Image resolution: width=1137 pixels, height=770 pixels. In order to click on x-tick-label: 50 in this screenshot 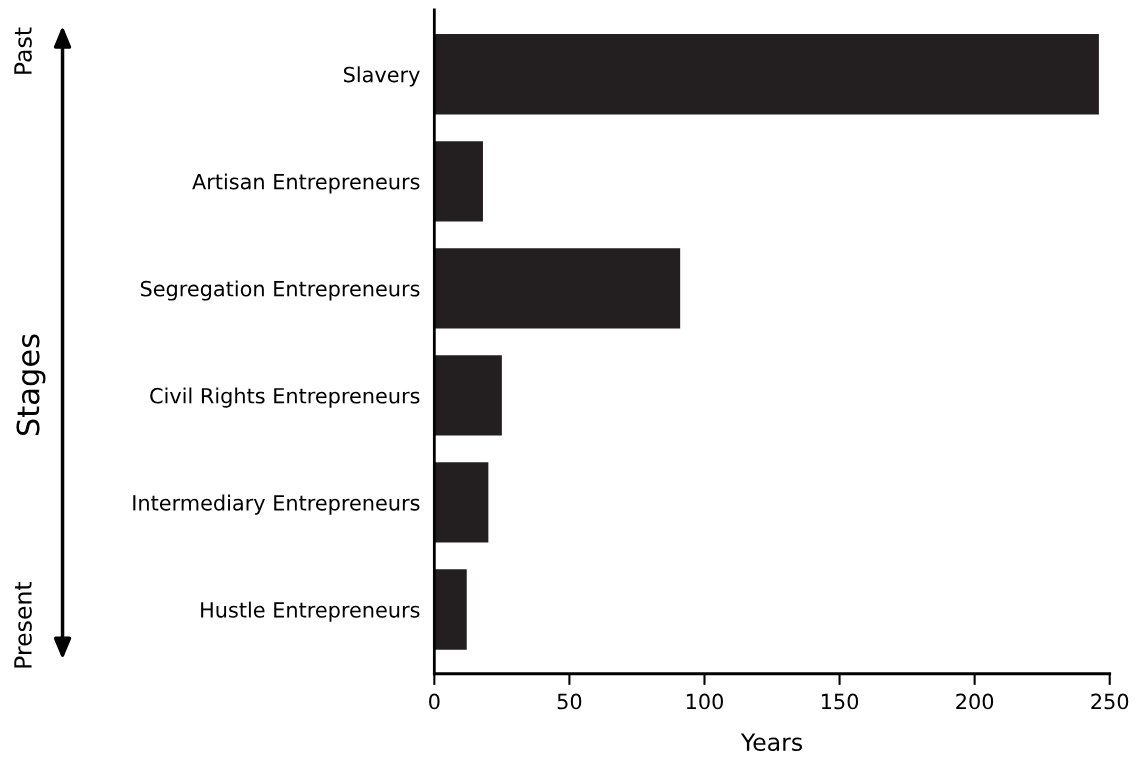, I will do `click(569, 701)`.